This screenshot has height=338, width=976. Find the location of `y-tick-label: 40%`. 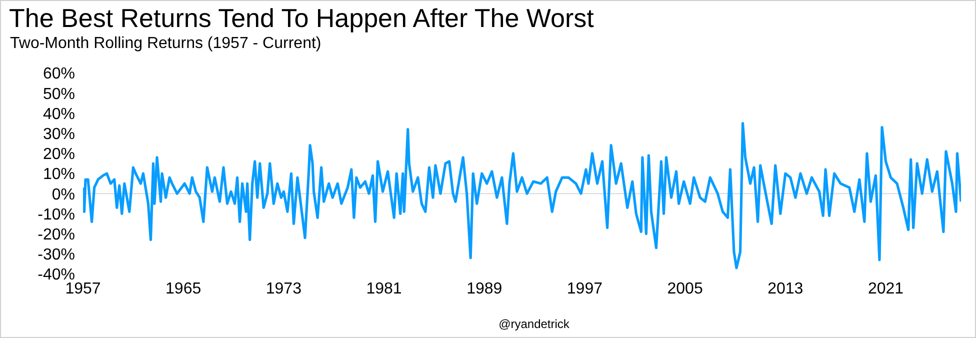

y-tick-label: 40% is located at coordinates (58, 114).